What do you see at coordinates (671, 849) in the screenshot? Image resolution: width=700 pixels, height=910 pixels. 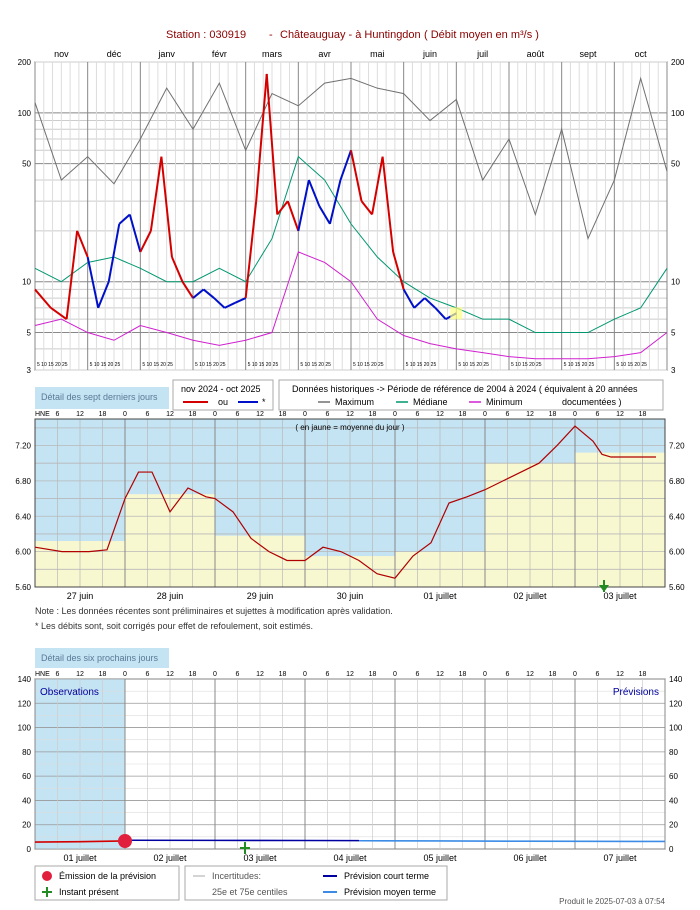 I see `forecast-y-tick-label: 0` at bounding box center [671, 849].